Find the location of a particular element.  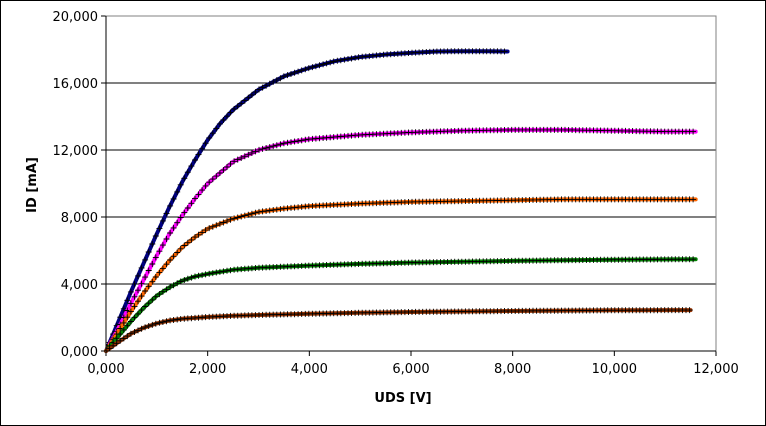

y-axis-title: ID [mA] is located at coordinates (32, 185).